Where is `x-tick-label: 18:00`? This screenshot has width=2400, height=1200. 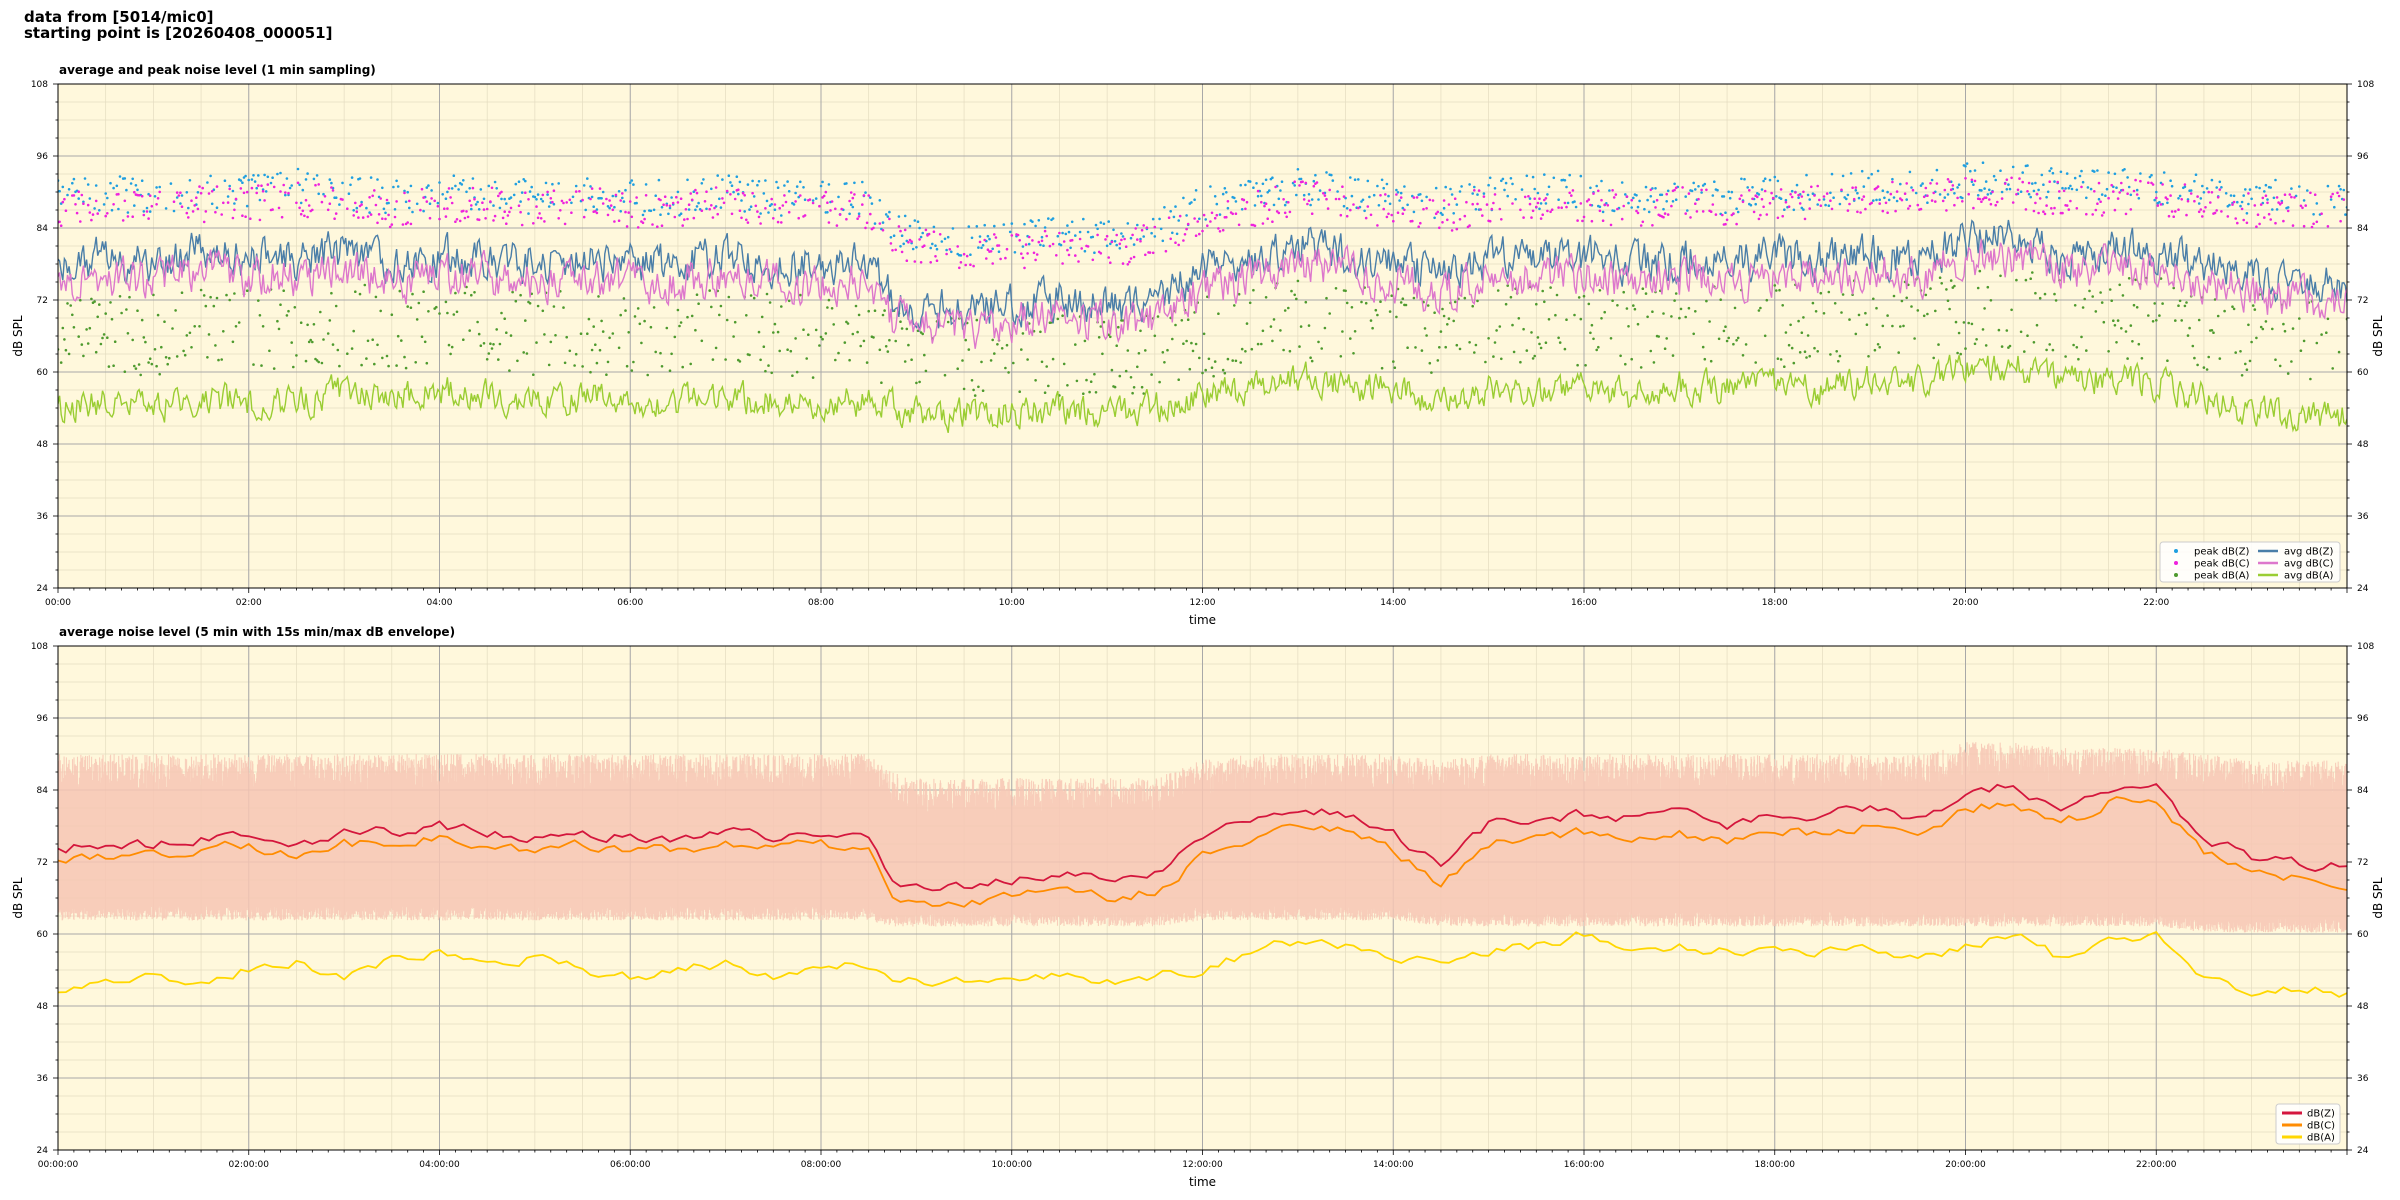 x-tick-label: 18:00 is located at coordinates (1775, 603).